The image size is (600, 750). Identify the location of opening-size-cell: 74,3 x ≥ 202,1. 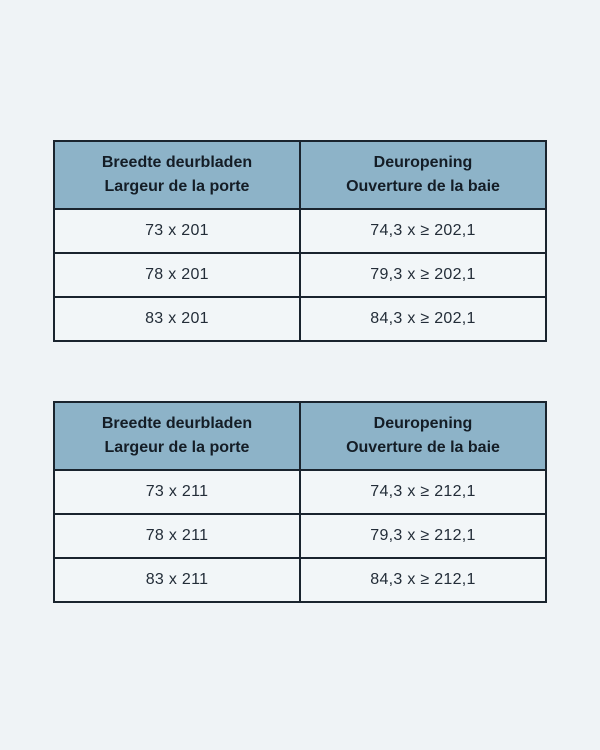
(423, 231).